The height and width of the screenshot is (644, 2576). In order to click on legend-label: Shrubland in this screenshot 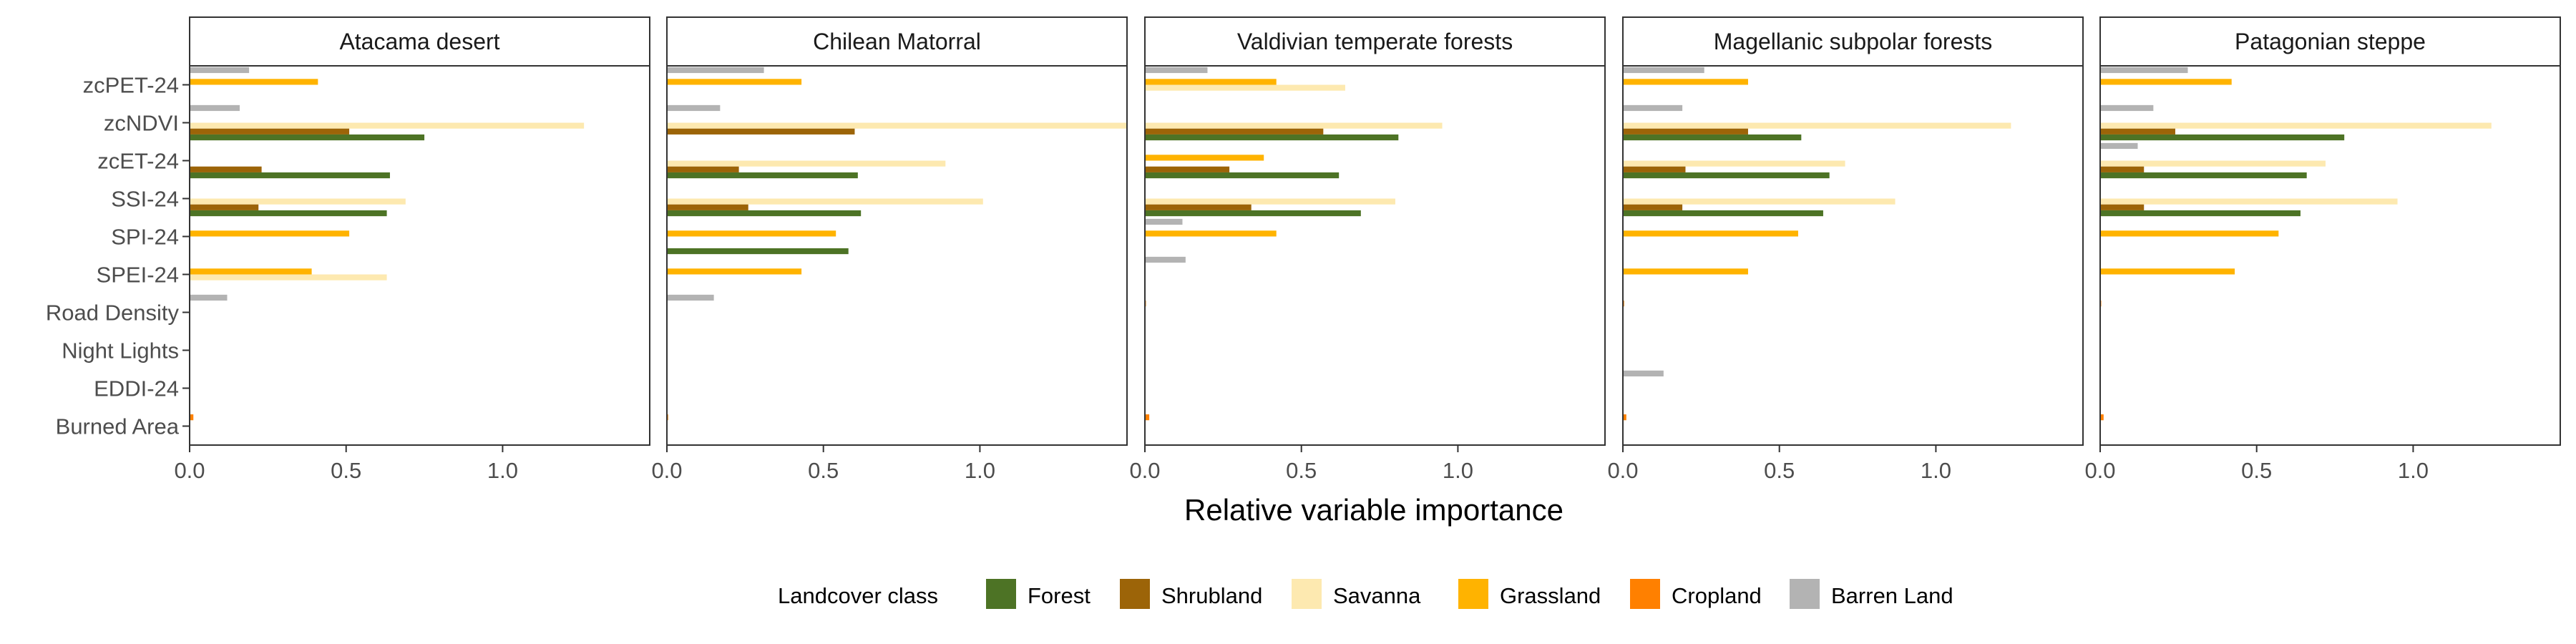, I will do `click(1211, 595)`.